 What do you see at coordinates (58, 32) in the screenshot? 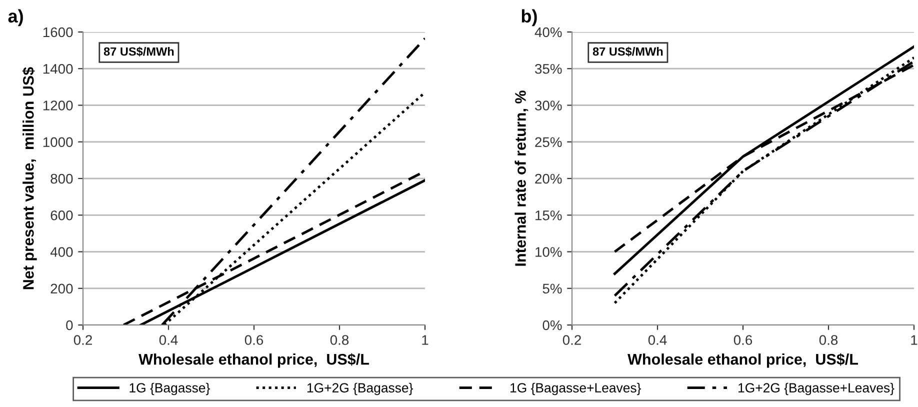
I see `y-tick-label: 1600` at bounding box center [58, 32].